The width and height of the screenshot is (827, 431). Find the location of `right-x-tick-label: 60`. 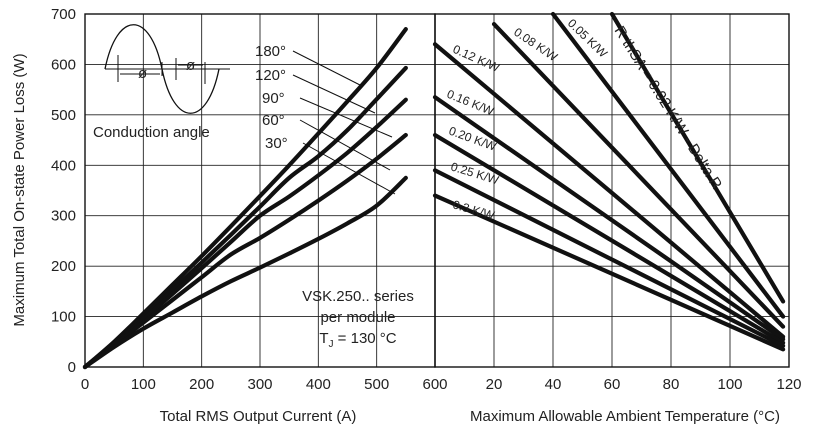

right-x-tick-label: 60 is located at coordinates (612, 384).